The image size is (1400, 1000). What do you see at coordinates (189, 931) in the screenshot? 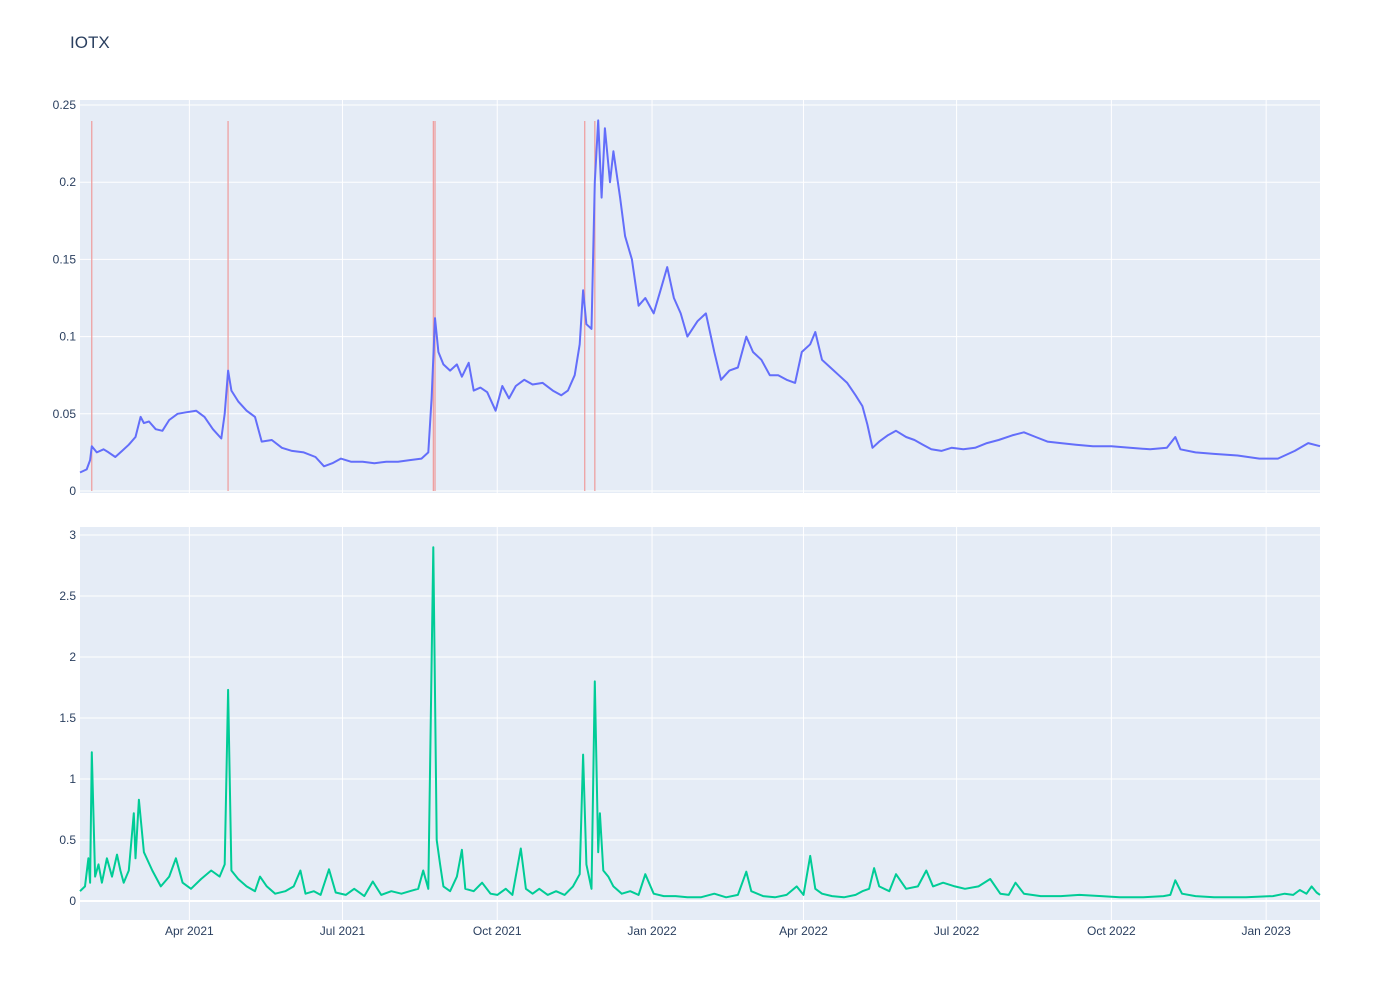
I see `x-tick-label: Apr 2021` at bounding box center [189, 931].